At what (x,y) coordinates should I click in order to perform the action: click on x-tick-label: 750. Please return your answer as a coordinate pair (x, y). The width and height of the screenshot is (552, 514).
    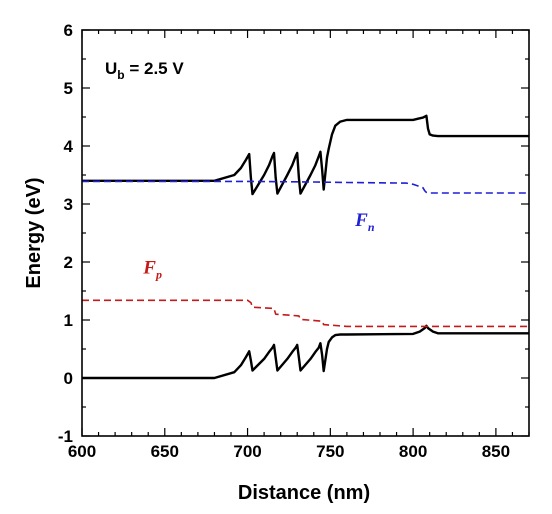
    Looking at the image, I should click on (330, 451).